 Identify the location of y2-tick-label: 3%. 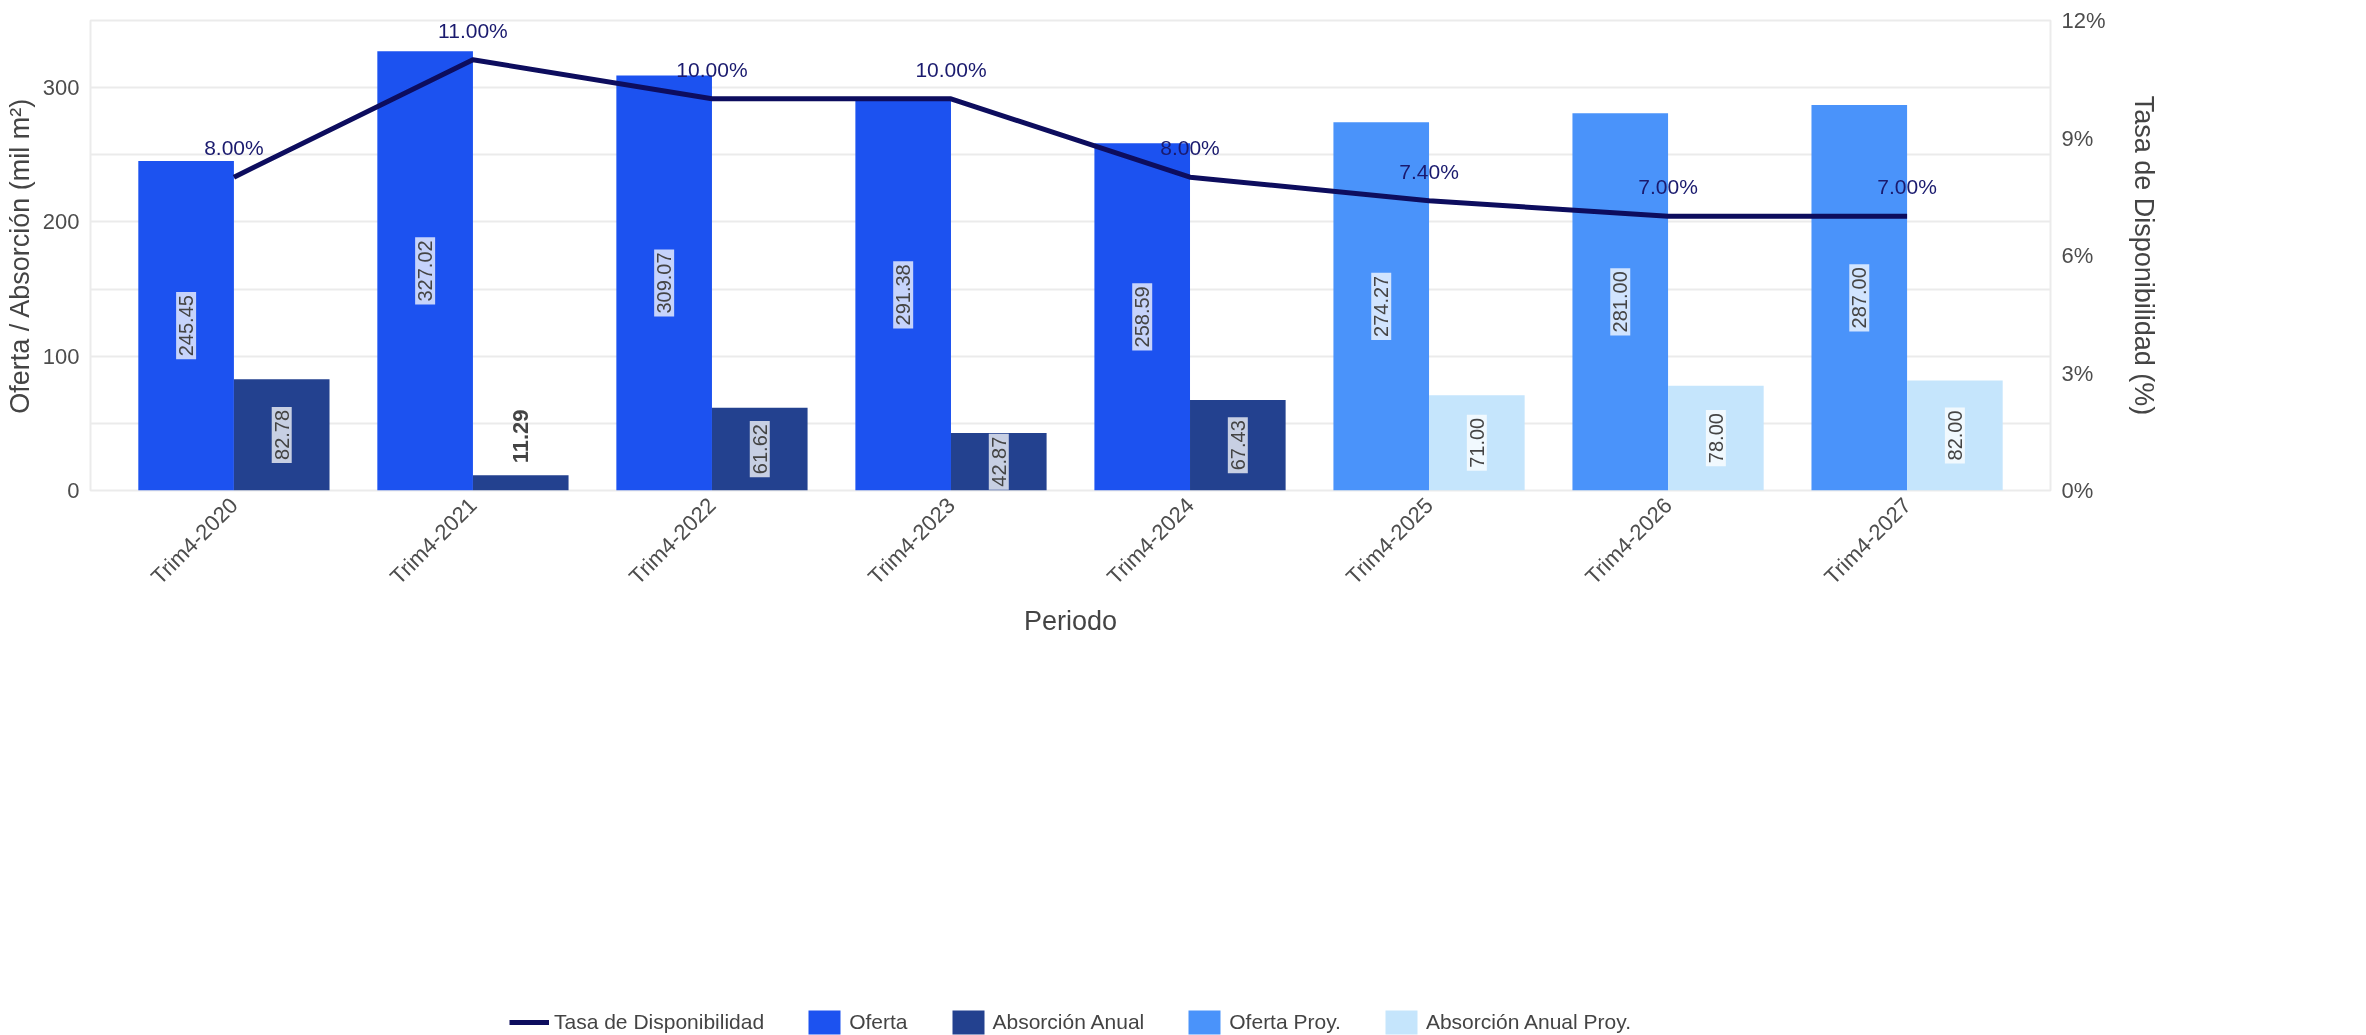
(2077, 373).